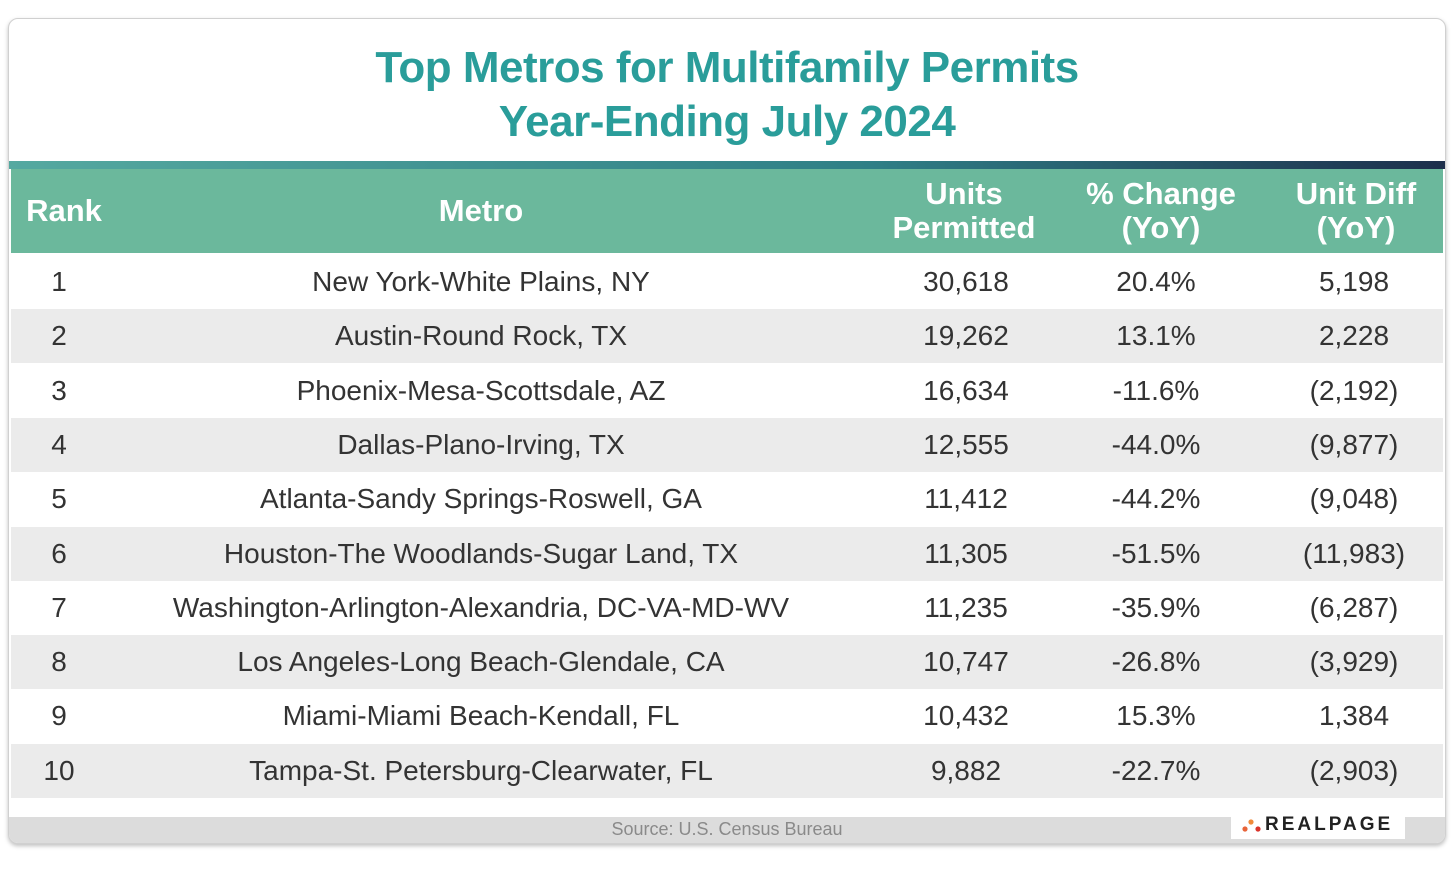 Image resolution: width=1455 pixels, height=875 pixels. What do you see at coordinates (64, 210) in the screenshot?
I see `header-line: Rank` at bounding box center [64, 210].